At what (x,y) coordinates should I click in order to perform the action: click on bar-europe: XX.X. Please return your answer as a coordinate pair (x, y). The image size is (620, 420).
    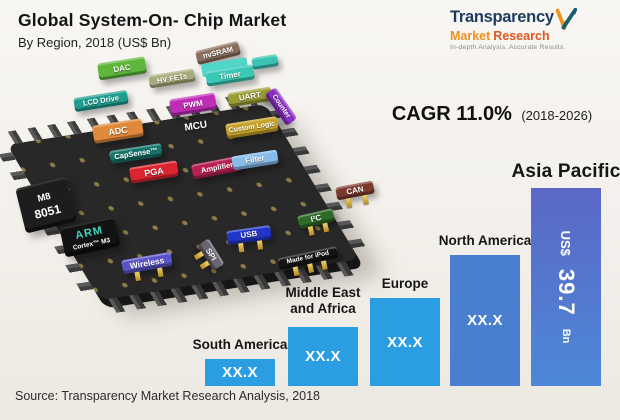
    Looking at the image, I should click on (405, 342).